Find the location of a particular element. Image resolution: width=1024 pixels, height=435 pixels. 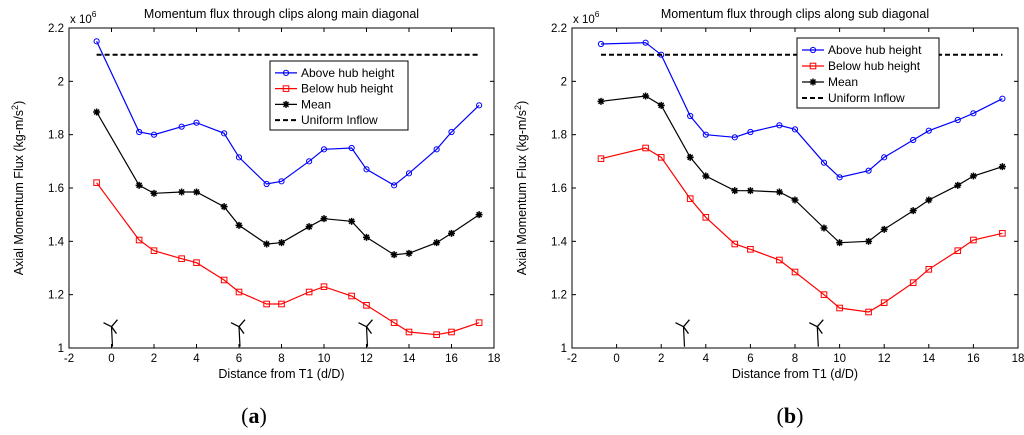

y-tick-label: 1.4 is located at coordinates (56, 242).